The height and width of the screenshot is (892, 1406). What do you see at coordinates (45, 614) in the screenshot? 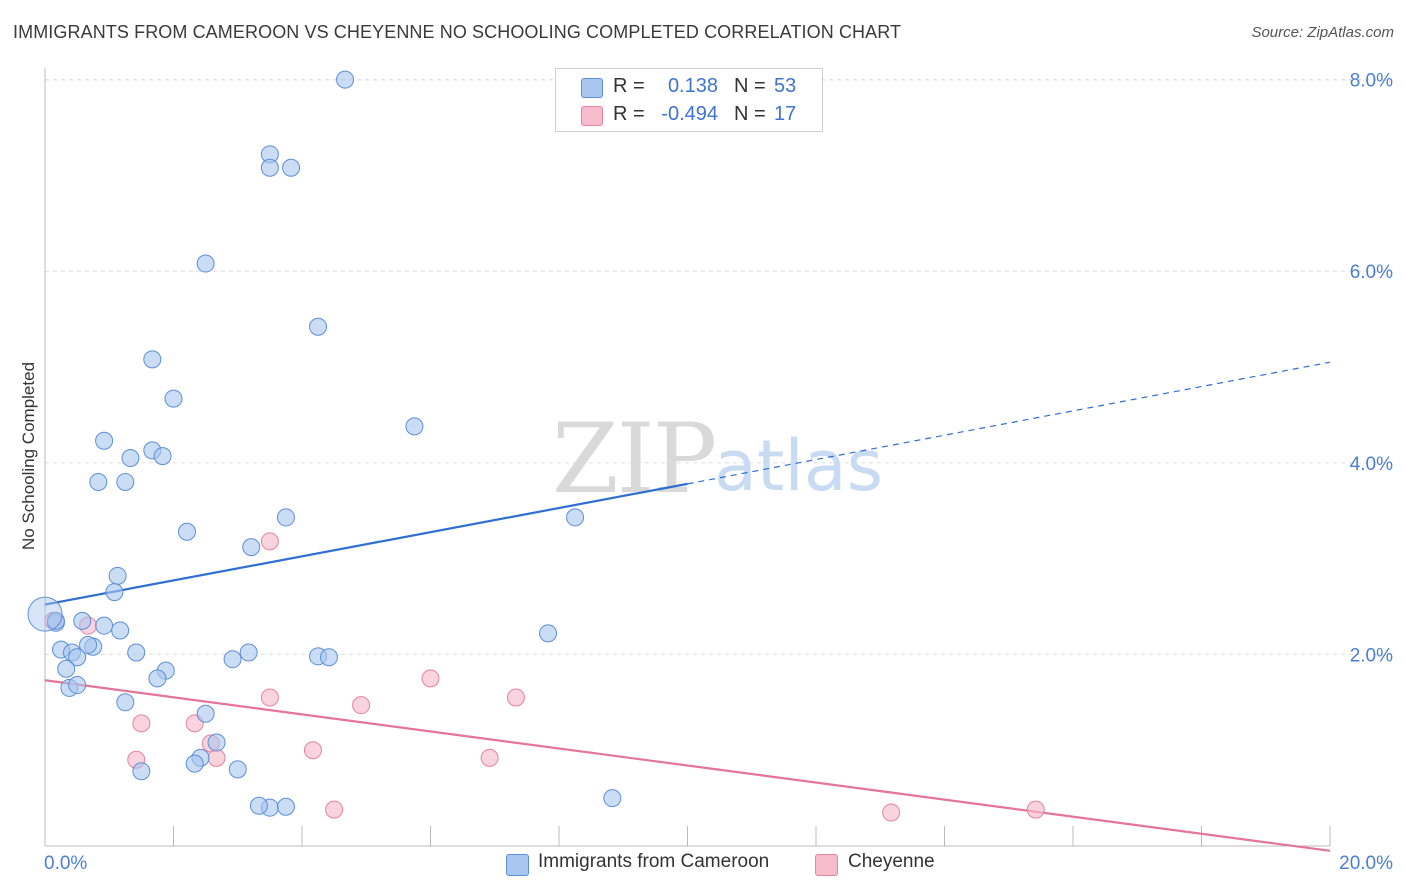
I see `point-cluster-cameroon` at bounding box center [45, 614].